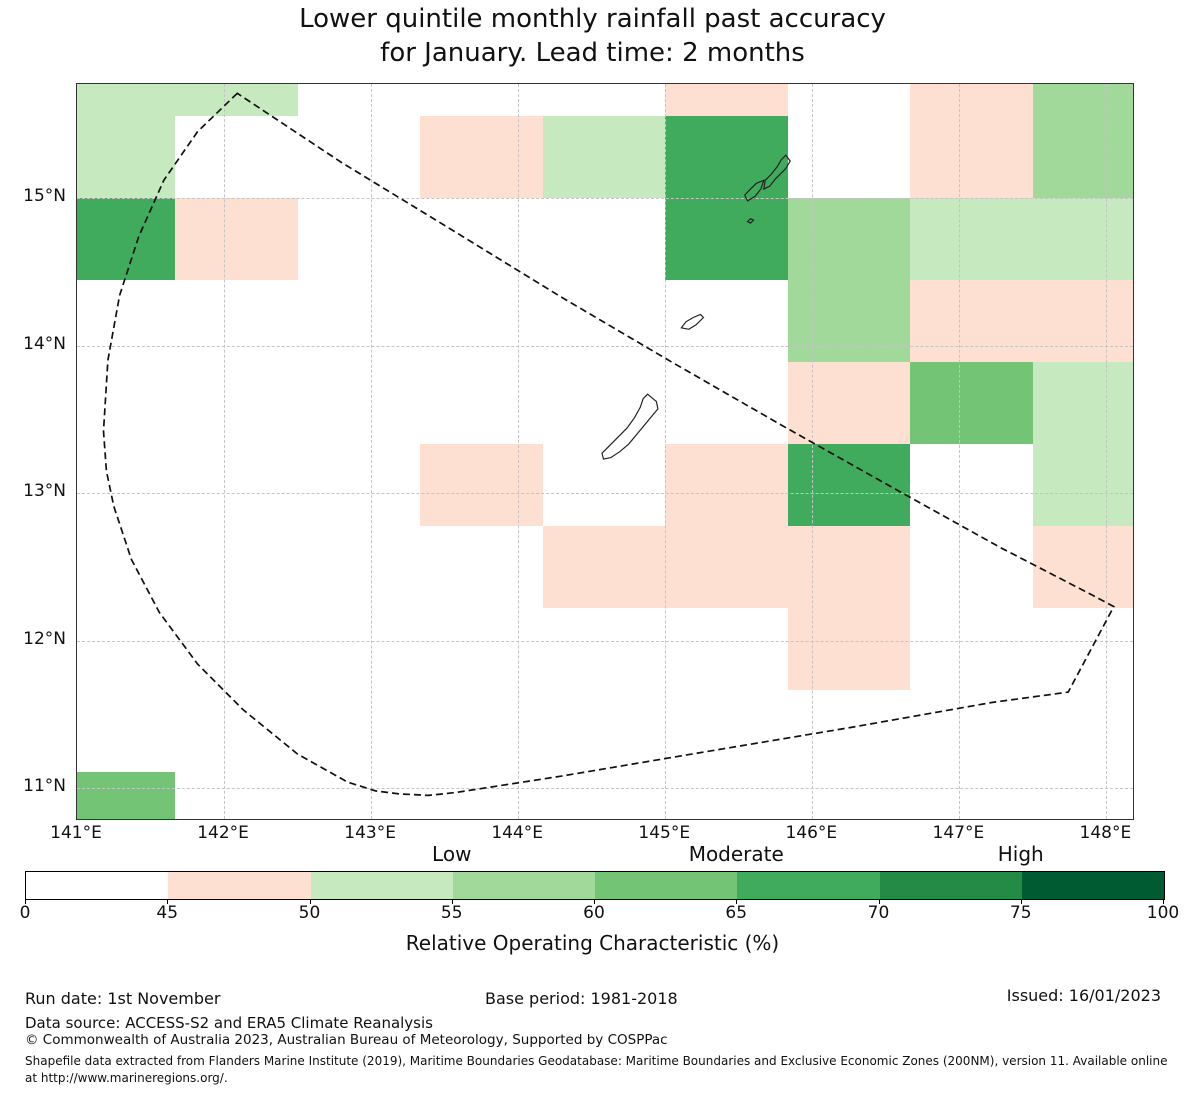 This screenshot has width=1185, height=1095. I want to click on colorbar-tick-label: 0, so click(25, 913).